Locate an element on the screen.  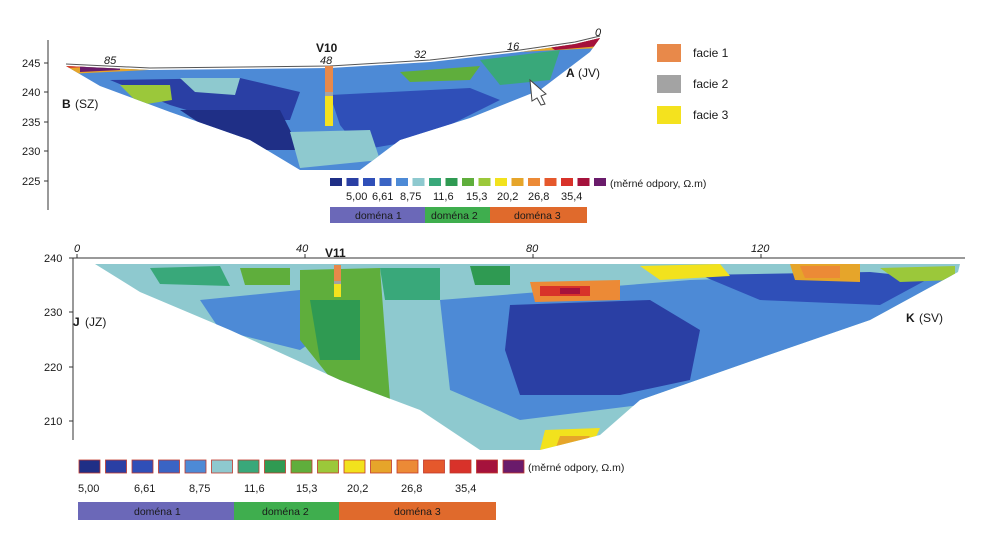
p2-scale-value: 5,00 is located at coordinates (88, 489).